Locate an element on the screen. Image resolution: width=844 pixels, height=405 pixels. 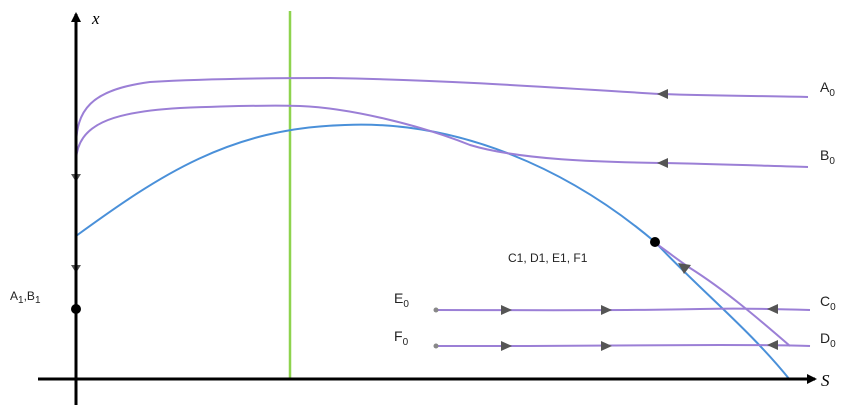
arrow-f0 is located at coordinates (506, 346).